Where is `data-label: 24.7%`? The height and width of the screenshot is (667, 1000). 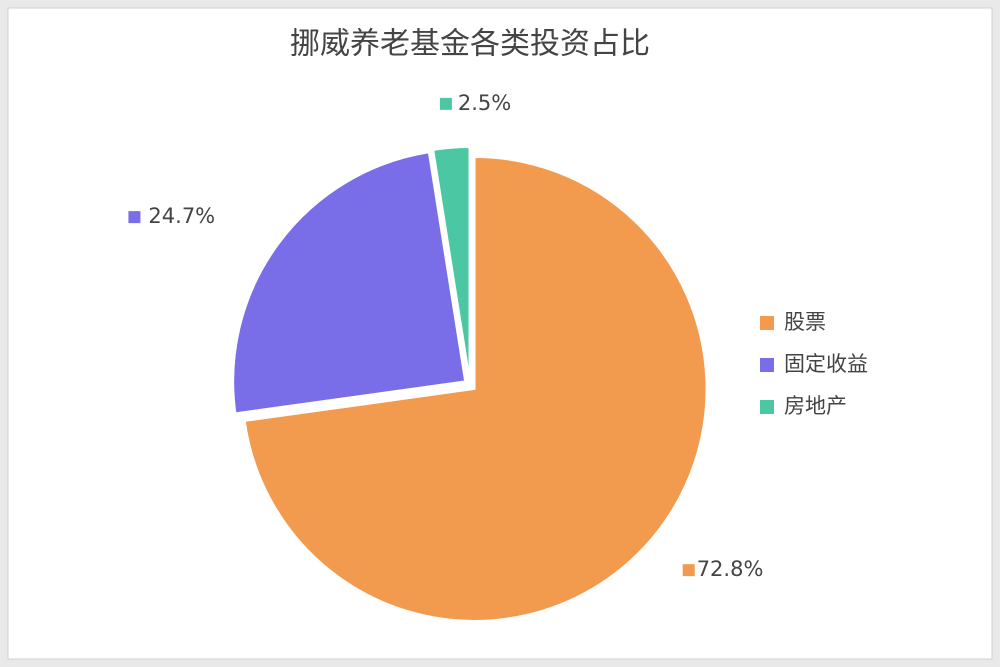
data-label: 24.7% is located at coordinates (181, 216).